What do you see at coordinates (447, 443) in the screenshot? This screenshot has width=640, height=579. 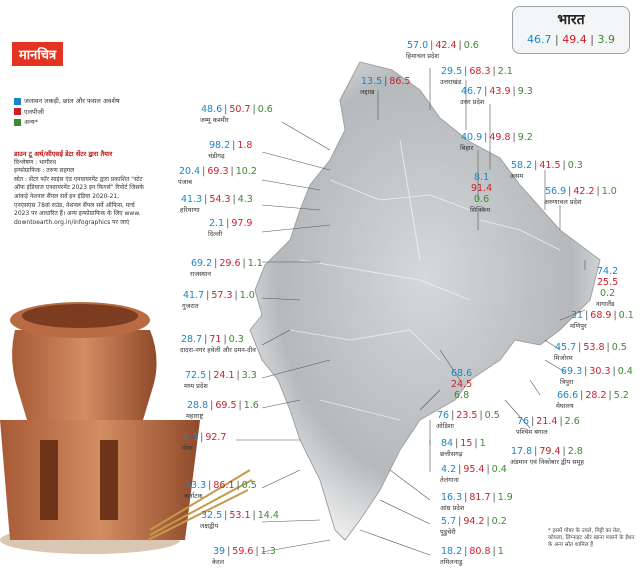 I see `forest-value: 84` at bounding box center [447, 443].